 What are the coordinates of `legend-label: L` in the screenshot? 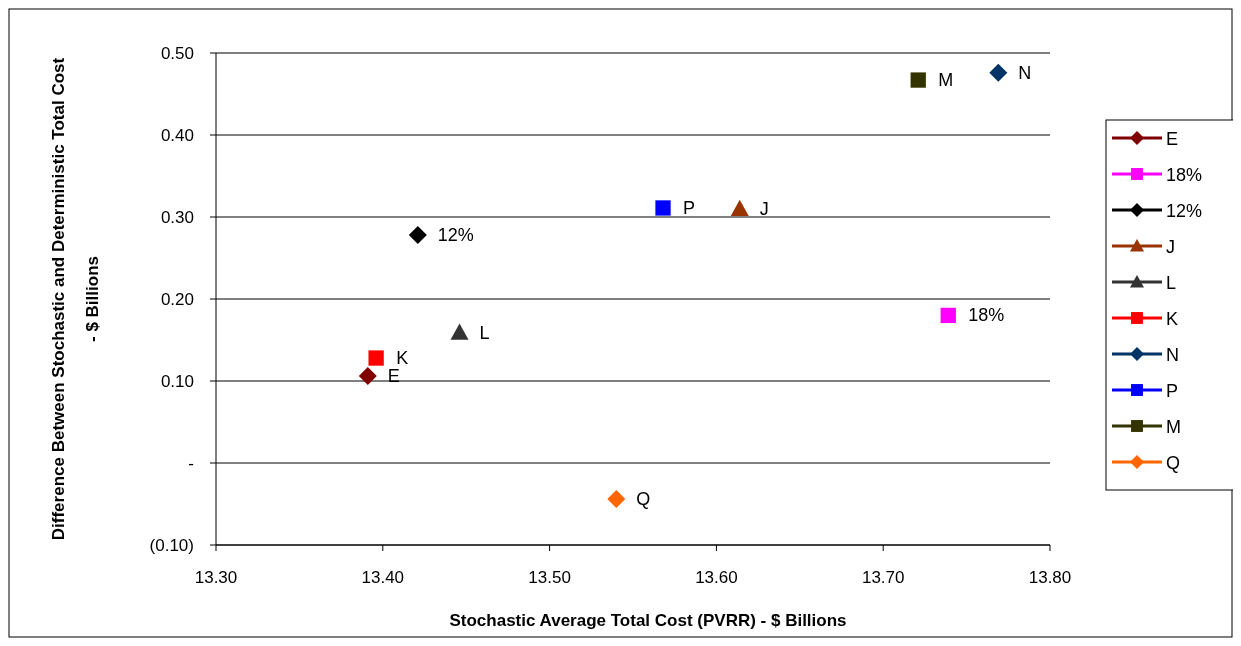 It's located at (1171, 283).